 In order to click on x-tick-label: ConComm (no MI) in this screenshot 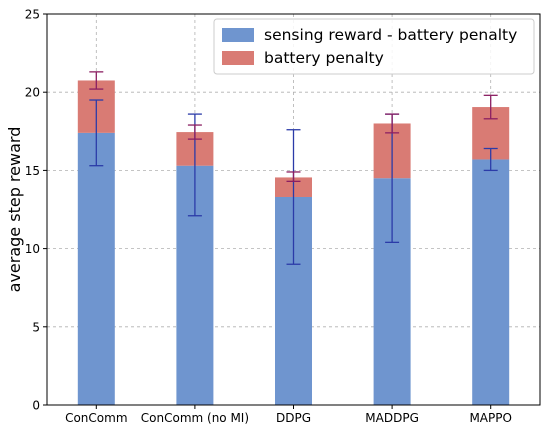, I will do `click(195, 418)`.